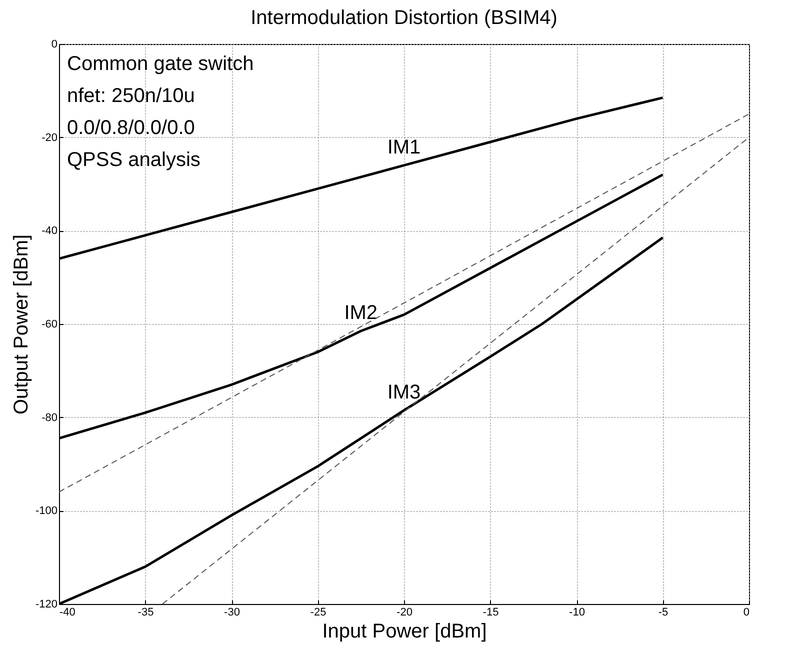 The height and width of the screenshot is (650, 788). I want to click on y-tick-label: 0, so click(54, 44).